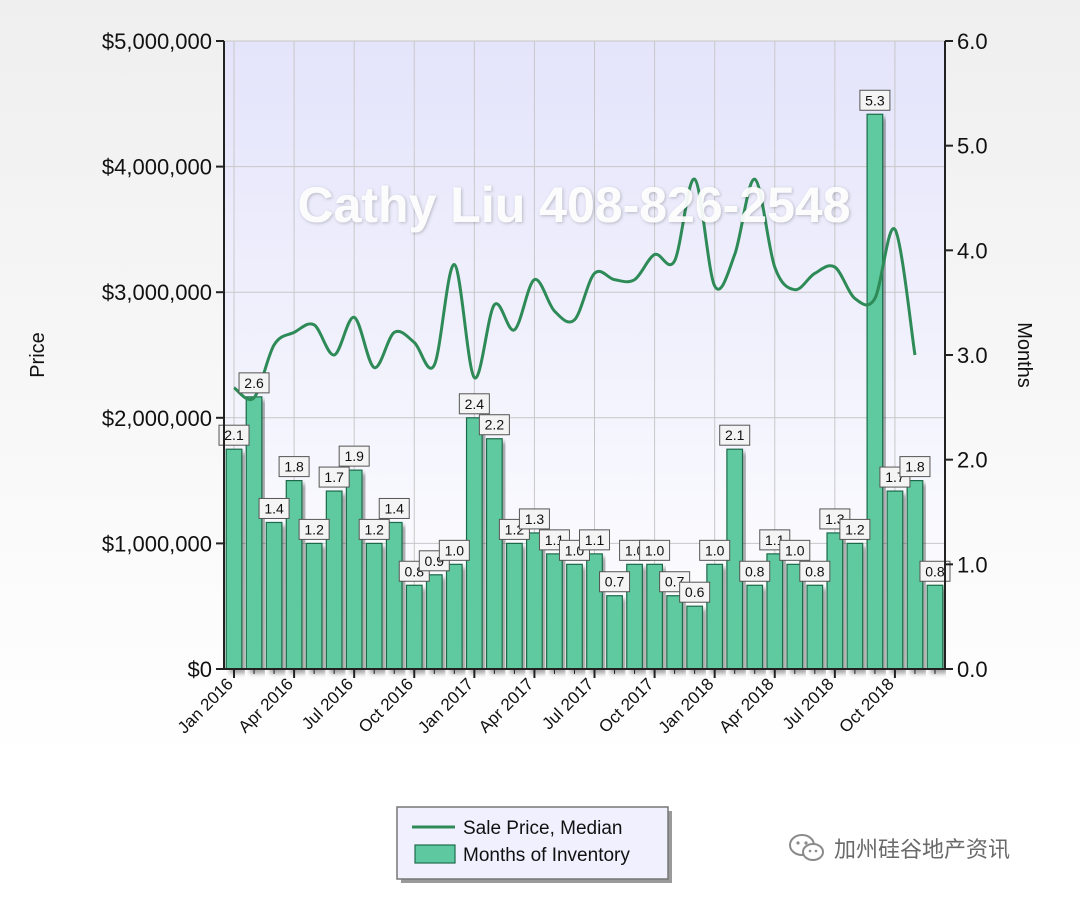  I want to click on bar-aug-2017, so click(614, 632).